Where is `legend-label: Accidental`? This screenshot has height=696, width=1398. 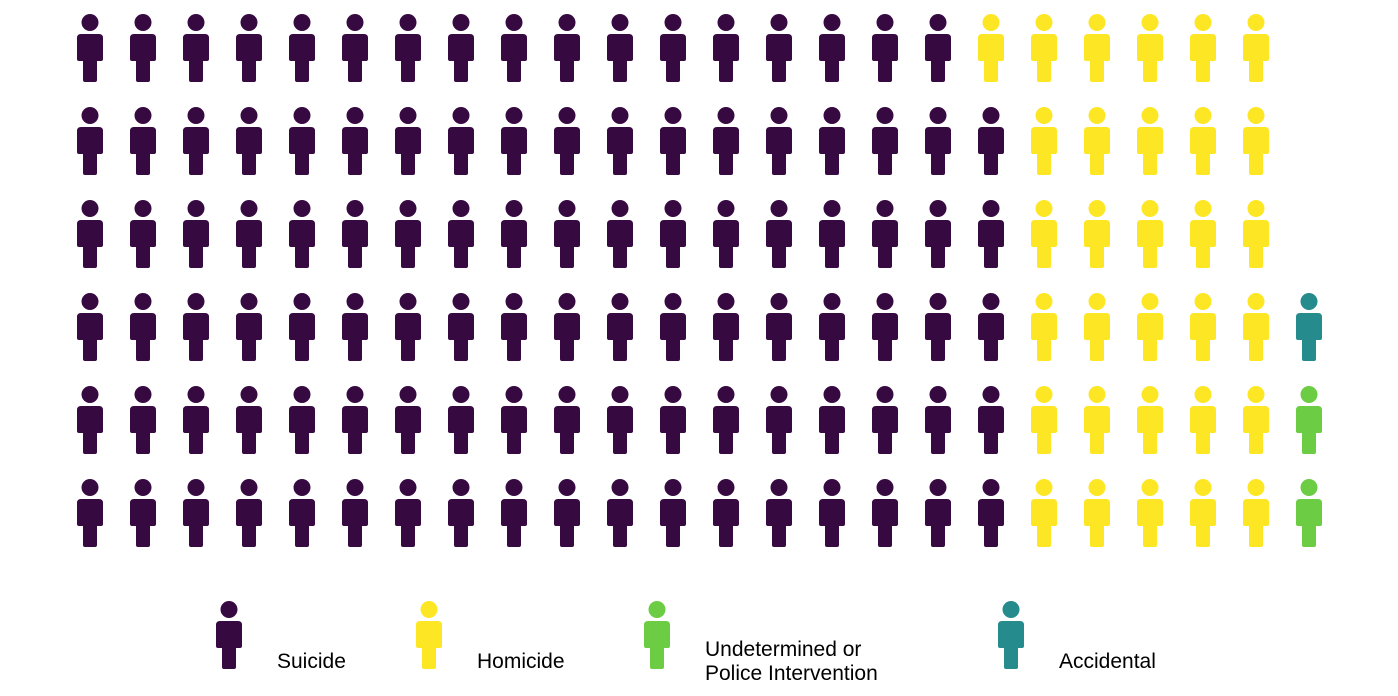
legend-label: Accidental is located at coordinates (1107, 662).